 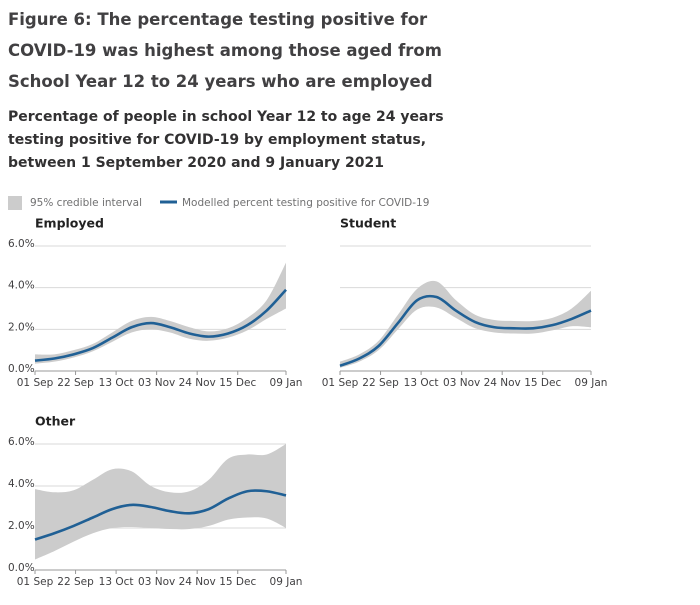 I want to click on panel-title: Employed, so click(x=69, y=223).